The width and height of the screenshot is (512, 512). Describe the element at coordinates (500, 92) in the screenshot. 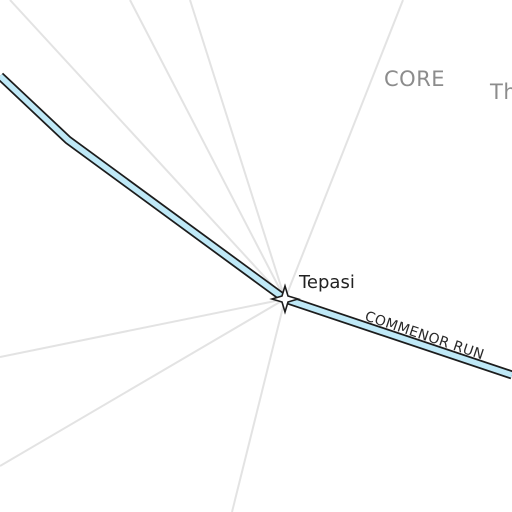

I see `region-label-partial: Th` at that location.